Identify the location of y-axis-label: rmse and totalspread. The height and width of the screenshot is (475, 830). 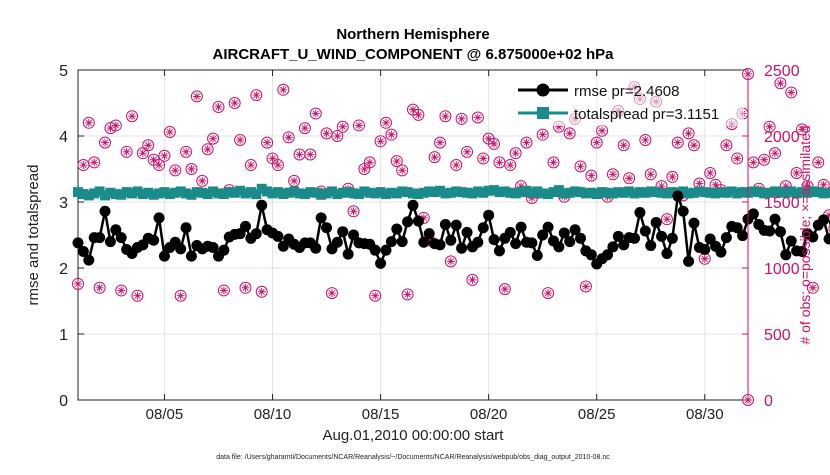
(33, 235).